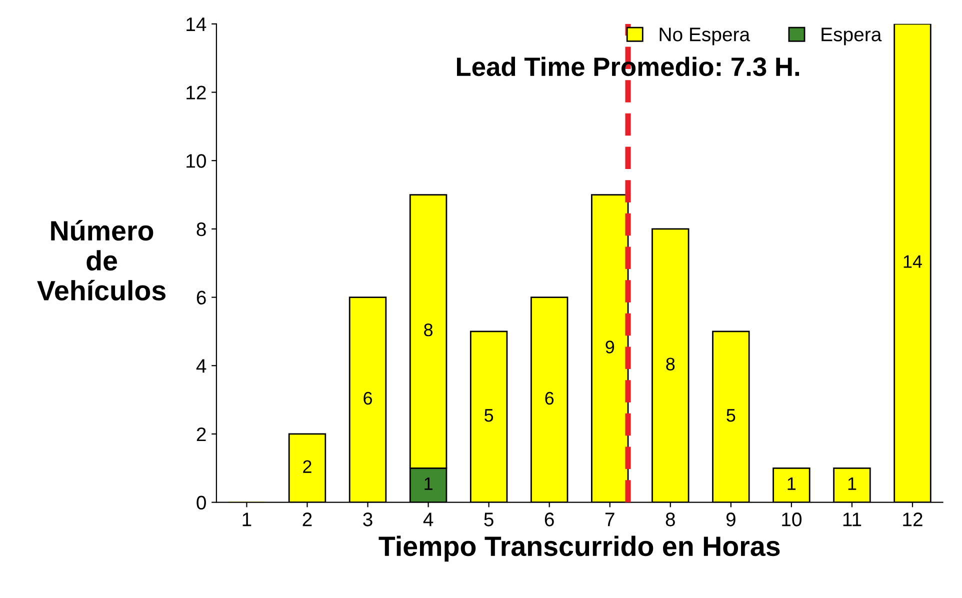 The height and width of the screenshot is (598, 962). What do you see at coordinates (201, 297) in the screenshot?
I see `y-tick-label: 6` at bounding box center [201, 297].